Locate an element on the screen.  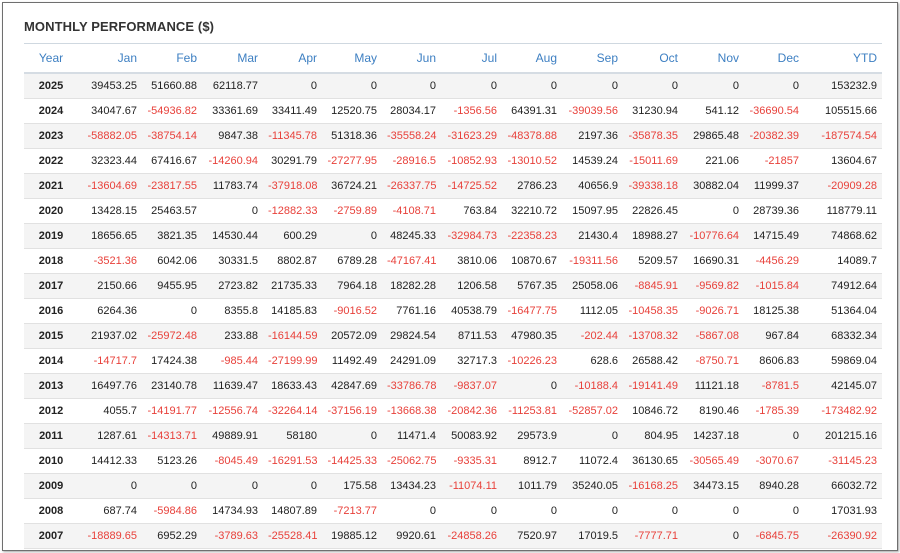
month-value-cell: 58180 is located at coordinates (292, 436).